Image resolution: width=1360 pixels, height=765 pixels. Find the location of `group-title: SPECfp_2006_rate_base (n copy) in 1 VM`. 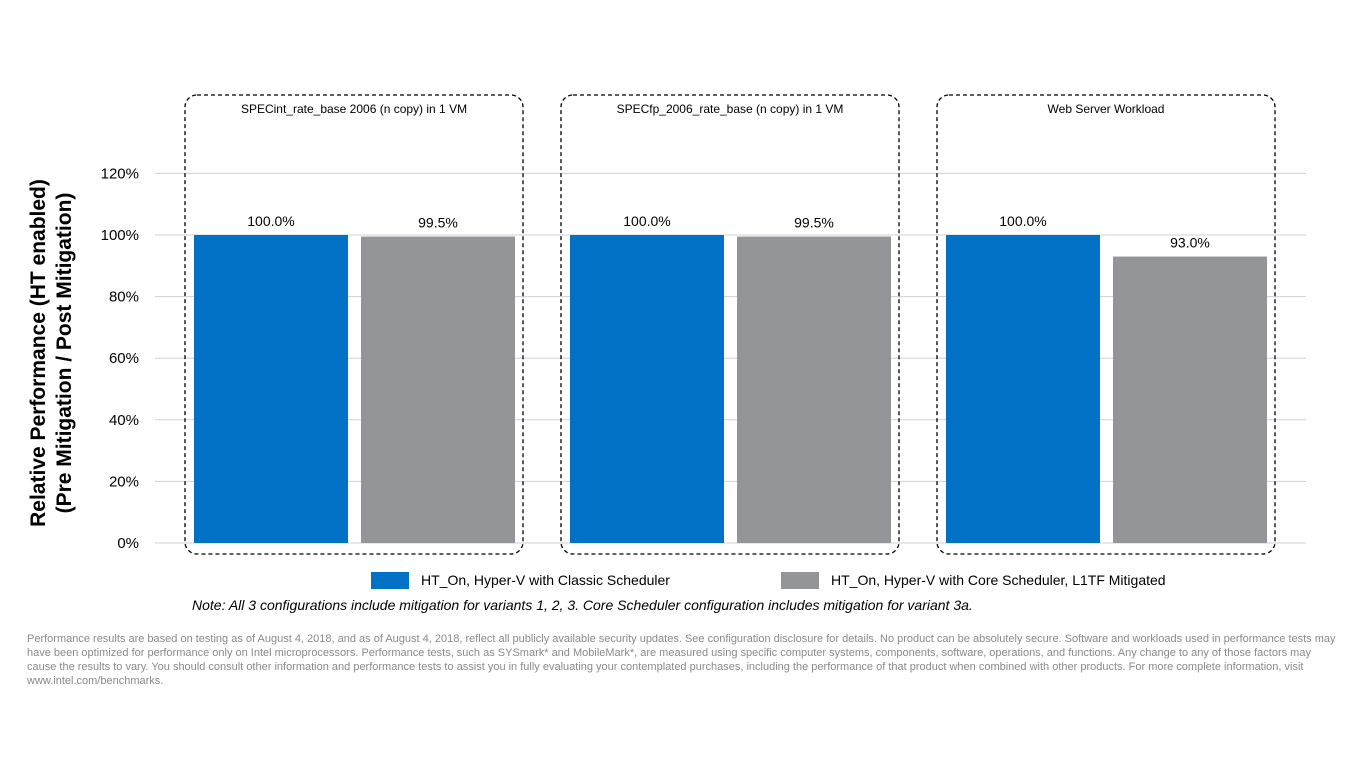

group-title: SPECfp_2006_rate_base (n copy) in 1 VM is located at coordinates (730, 109).